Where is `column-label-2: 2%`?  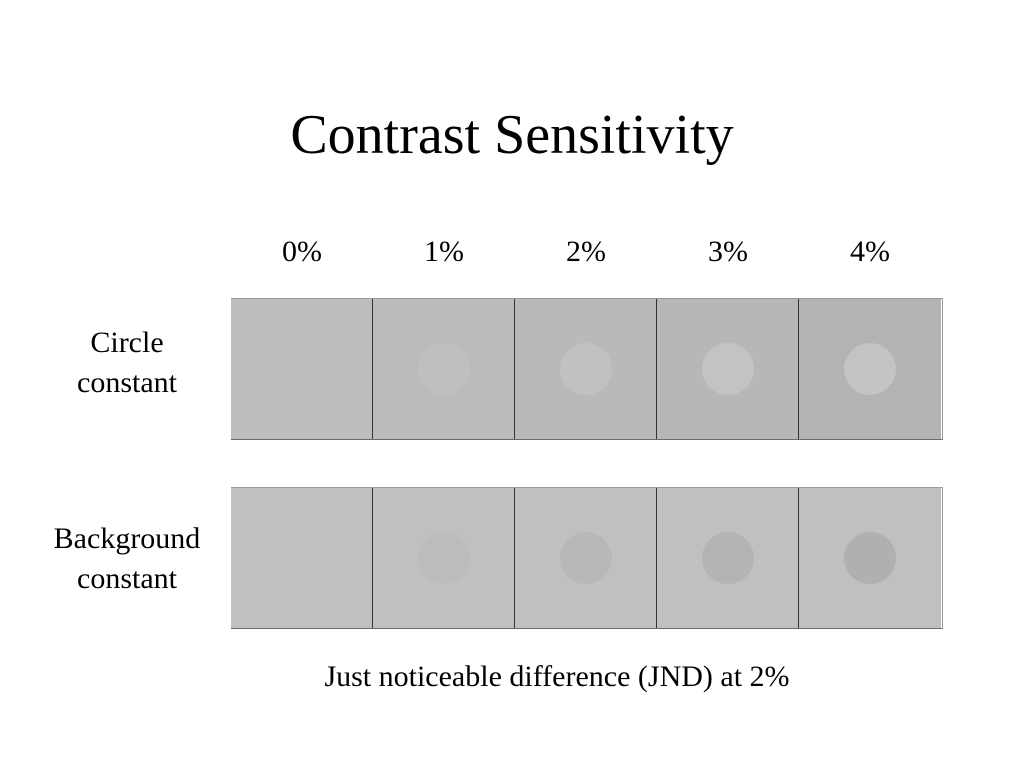
column-label-2: 2% is located at coordinates (586, 251).